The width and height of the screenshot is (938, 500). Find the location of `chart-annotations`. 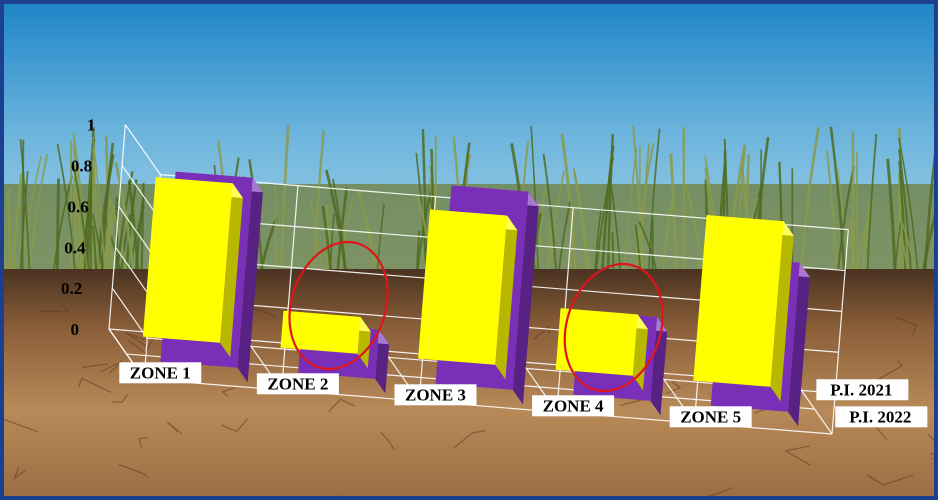

chart-annotations is located at coordinates (476, 316).